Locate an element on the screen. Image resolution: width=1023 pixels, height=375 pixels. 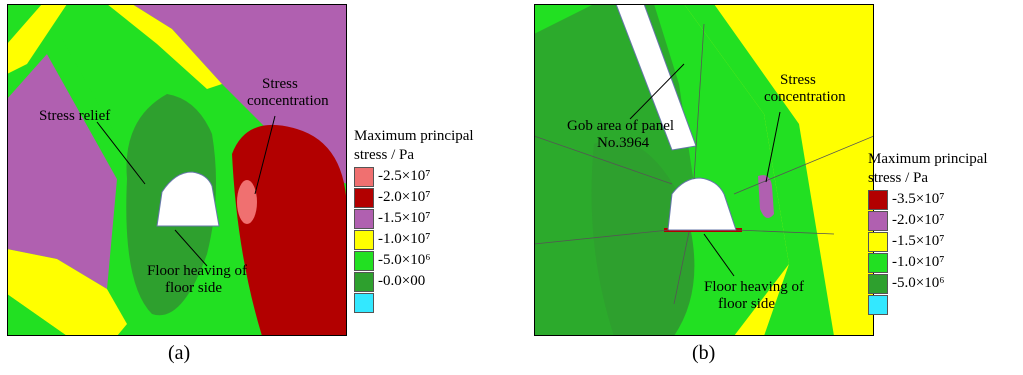
annotation-gob-area-line1: Gob area of panel is located at coordinates (620, 126).